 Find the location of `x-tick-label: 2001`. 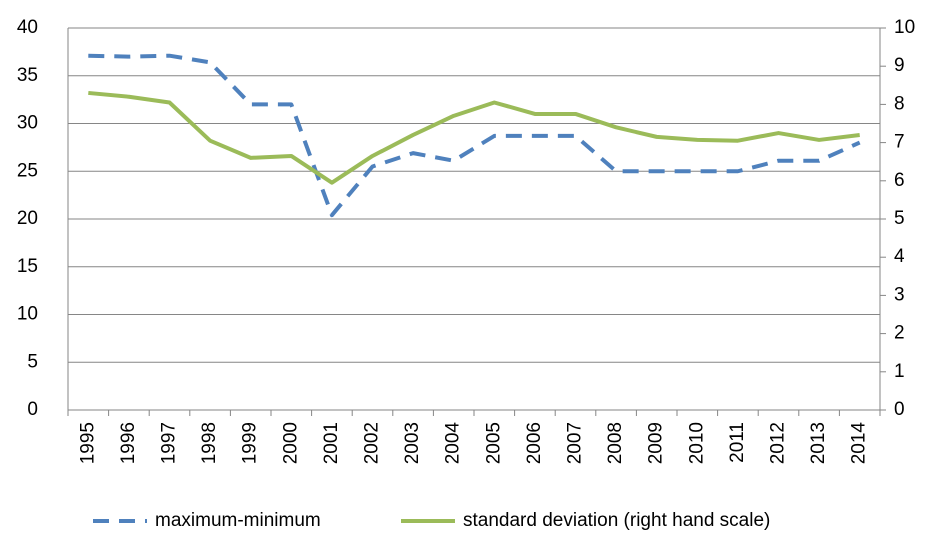

x-tick-label: 2001 is located at coordinates (331, 443).